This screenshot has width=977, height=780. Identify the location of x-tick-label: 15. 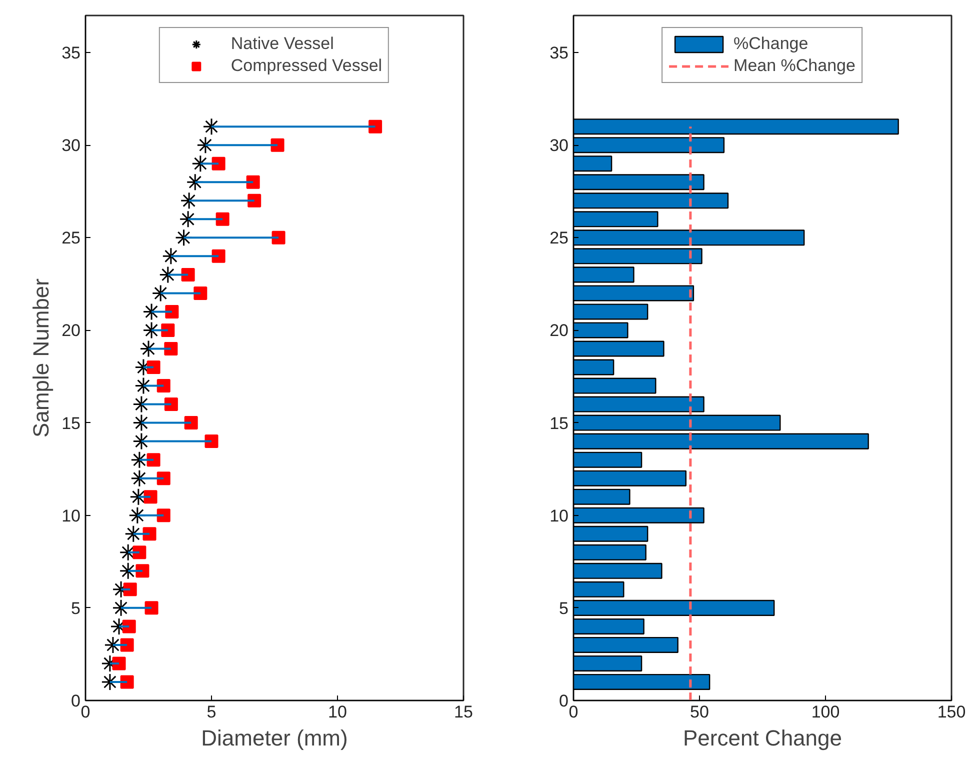
(463, 712).